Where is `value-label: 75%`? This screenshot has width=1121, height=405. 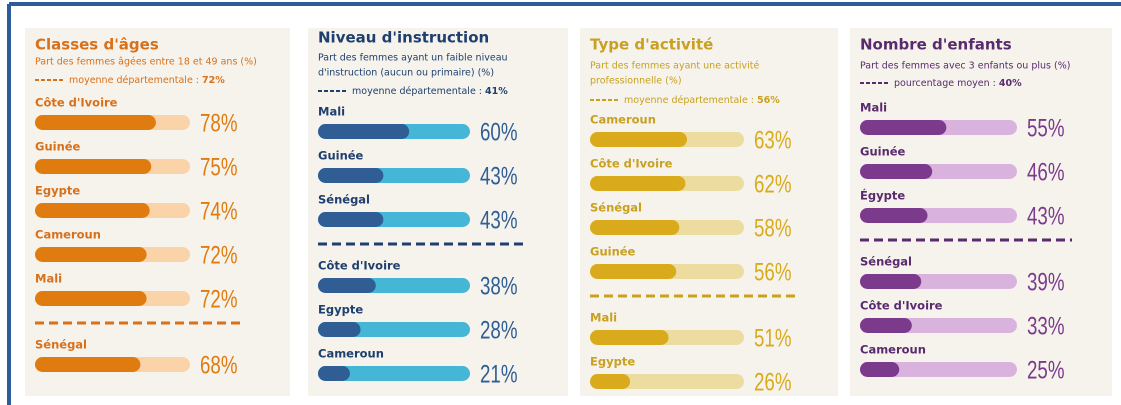 value-label: 75% is located at coordinates (219, 167).